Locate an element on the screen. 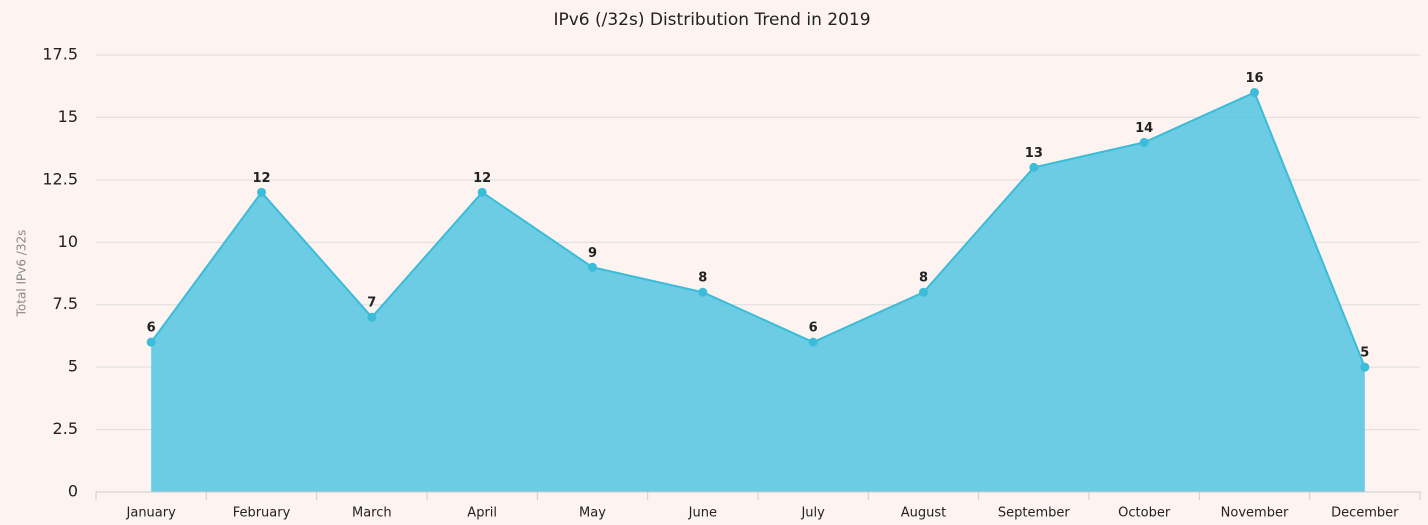  y-tick-label: 5 is located at coordinates (73, 366).